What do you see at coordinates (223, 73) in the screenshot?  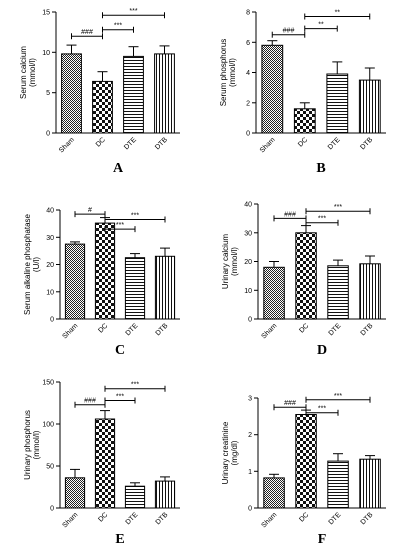 I see `y-axis-title-line: Serum phosphorus` at bounding box center [223, 73].